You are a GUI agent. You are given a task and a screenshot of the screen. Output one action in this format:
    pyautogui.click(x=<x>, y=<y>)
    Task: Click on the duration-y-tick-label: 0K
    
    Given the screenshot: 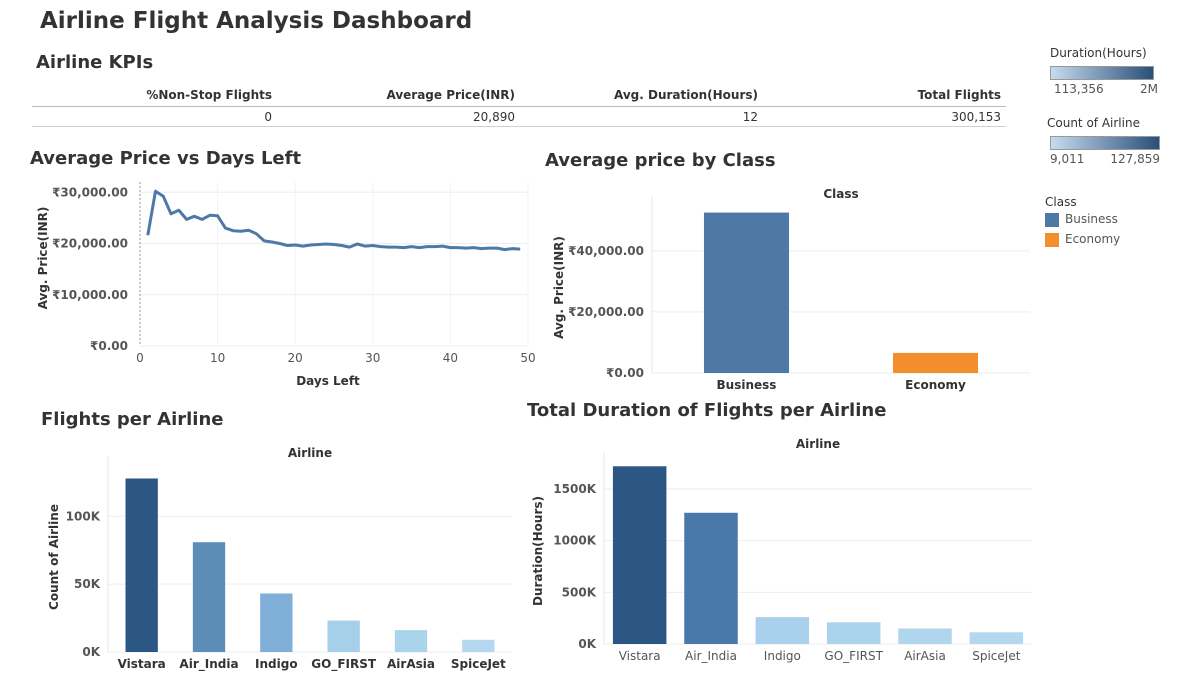 What is the action you would take?
    pyautogui.click(x=587, y=644)
    